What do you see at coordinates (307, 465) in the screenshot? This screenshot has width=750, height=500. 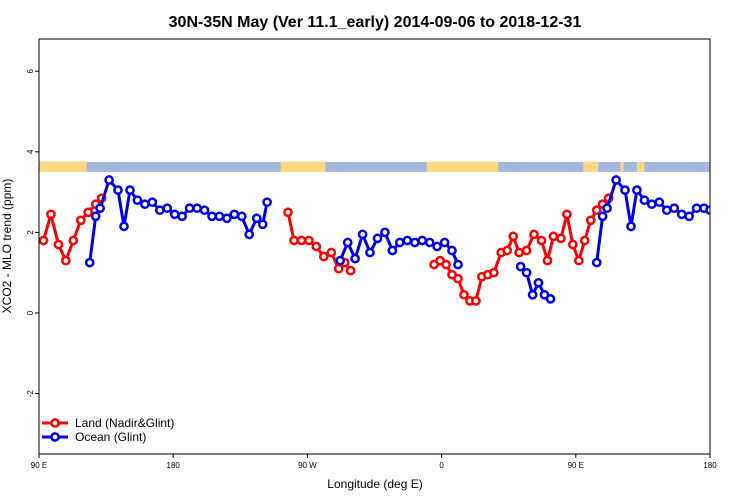 I see `x-tick-label: 90 W` at bounding box center [307, 465].